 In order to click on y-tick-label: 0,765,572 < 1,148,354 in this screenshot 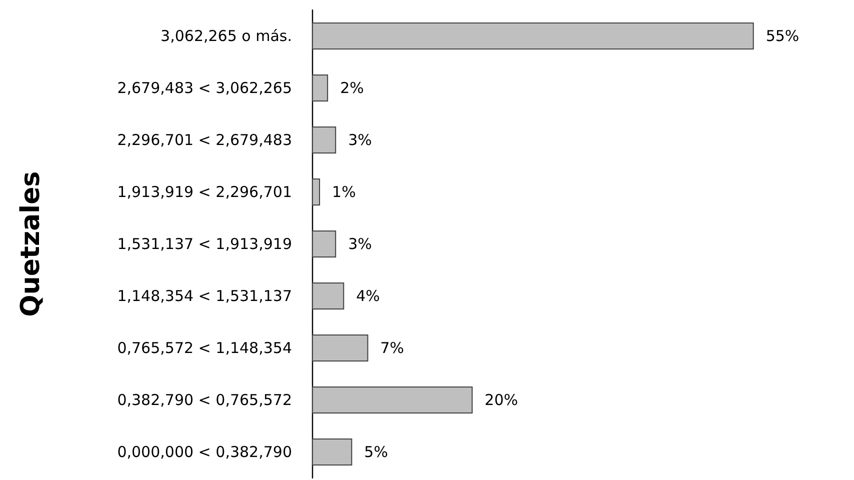, I will do `click(204, 348)`.